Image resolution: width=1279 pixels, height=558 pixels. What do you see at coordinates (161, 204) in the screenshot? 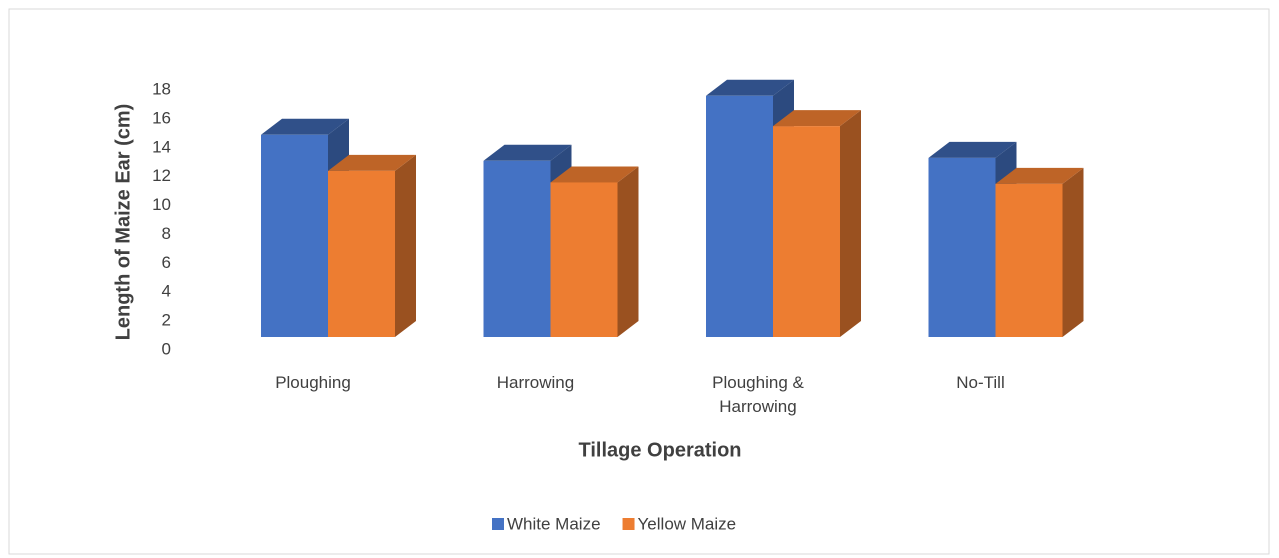
I see `y-tick-label: 10` at bounding box center [161, 204].